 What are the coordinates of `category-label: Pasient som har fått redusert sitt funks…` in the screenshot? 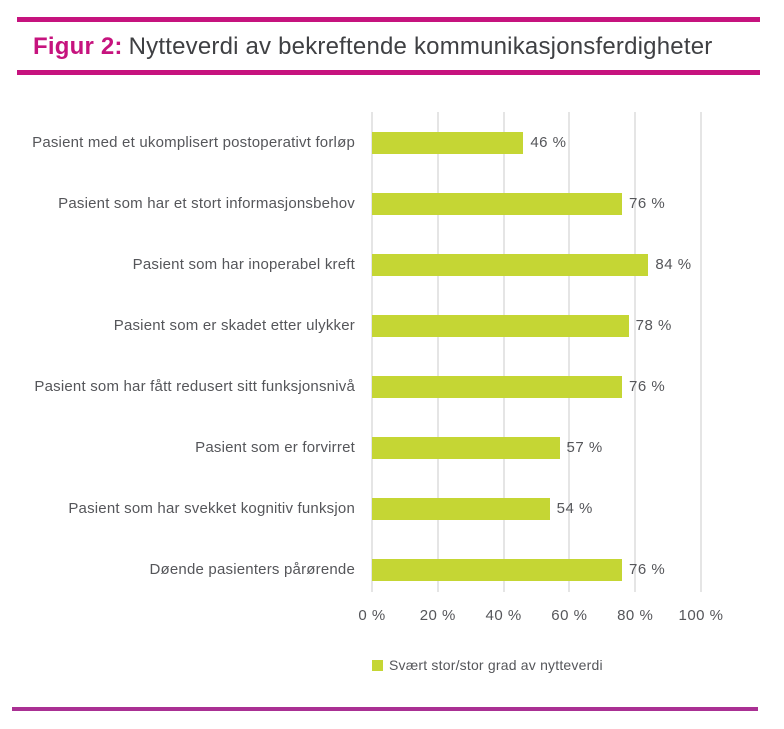 It's located at (194, 386).